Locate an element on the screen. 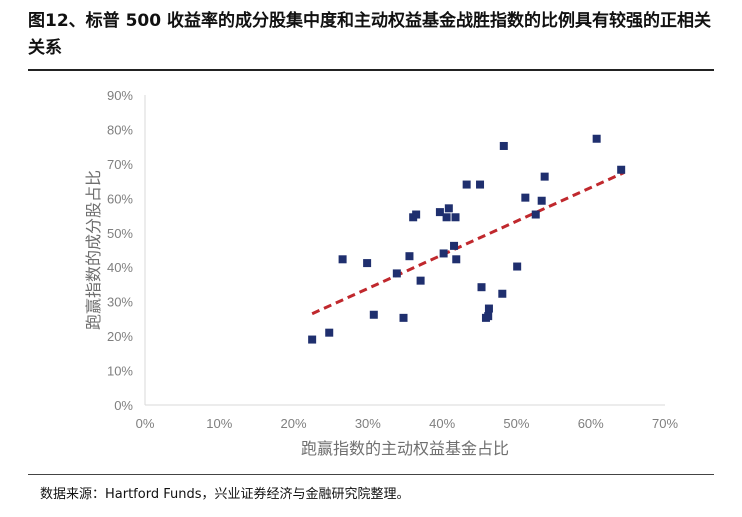  x-tick-label: 30% is located at coordinates (368, 423).